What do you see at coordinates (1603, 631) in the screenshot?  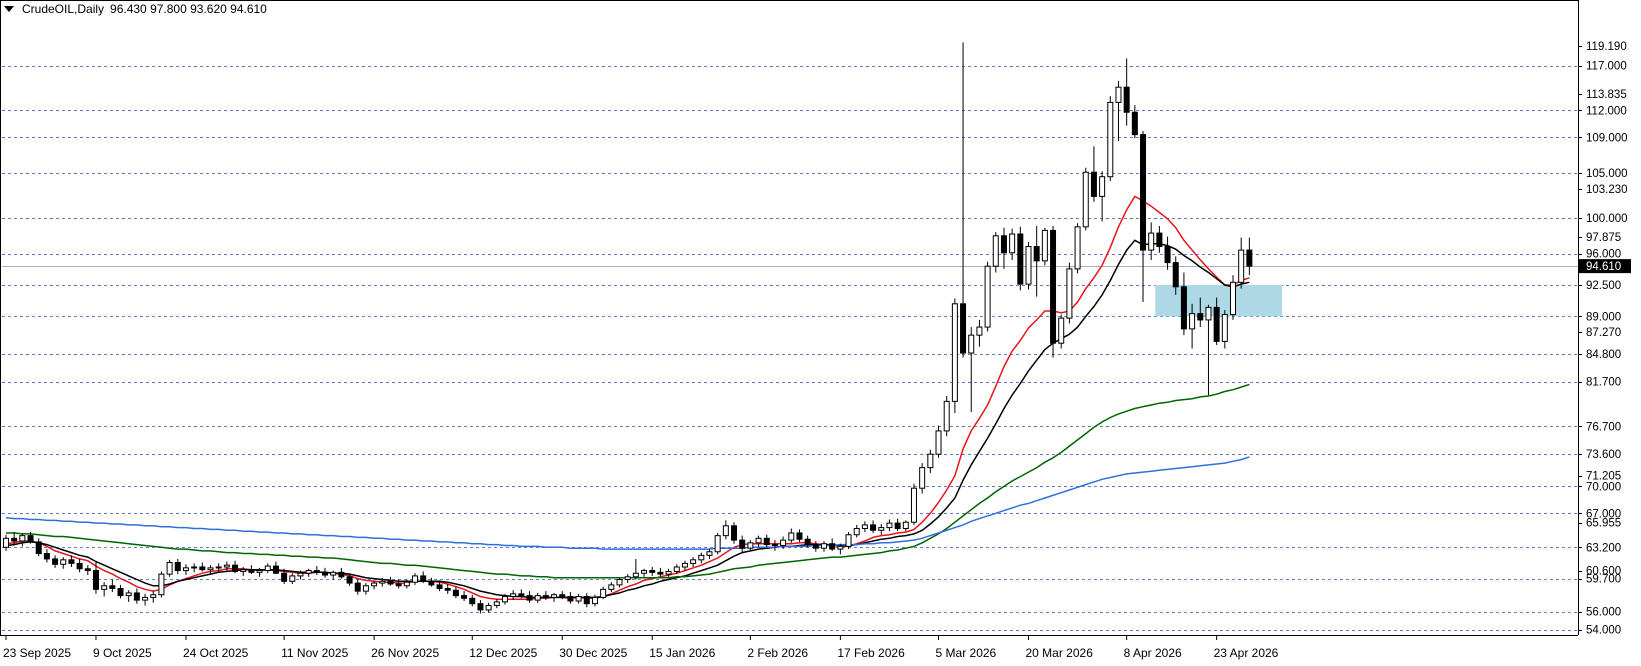 I see `y-tick-label: 54.000` at bounding box center [1603, 631].